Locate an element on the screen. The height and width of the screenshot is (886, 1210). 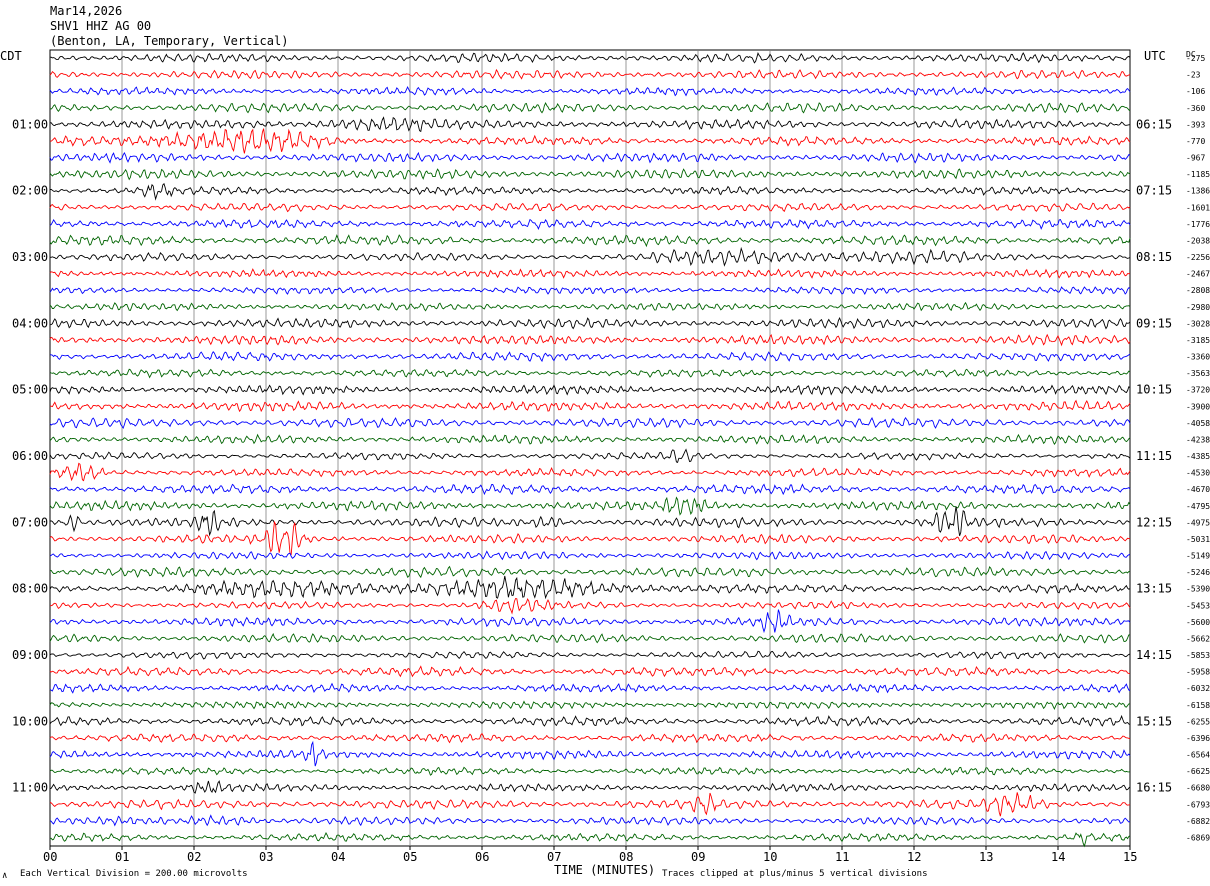
dc-offset-label: -2467 is located at coordinates (1198, 274).